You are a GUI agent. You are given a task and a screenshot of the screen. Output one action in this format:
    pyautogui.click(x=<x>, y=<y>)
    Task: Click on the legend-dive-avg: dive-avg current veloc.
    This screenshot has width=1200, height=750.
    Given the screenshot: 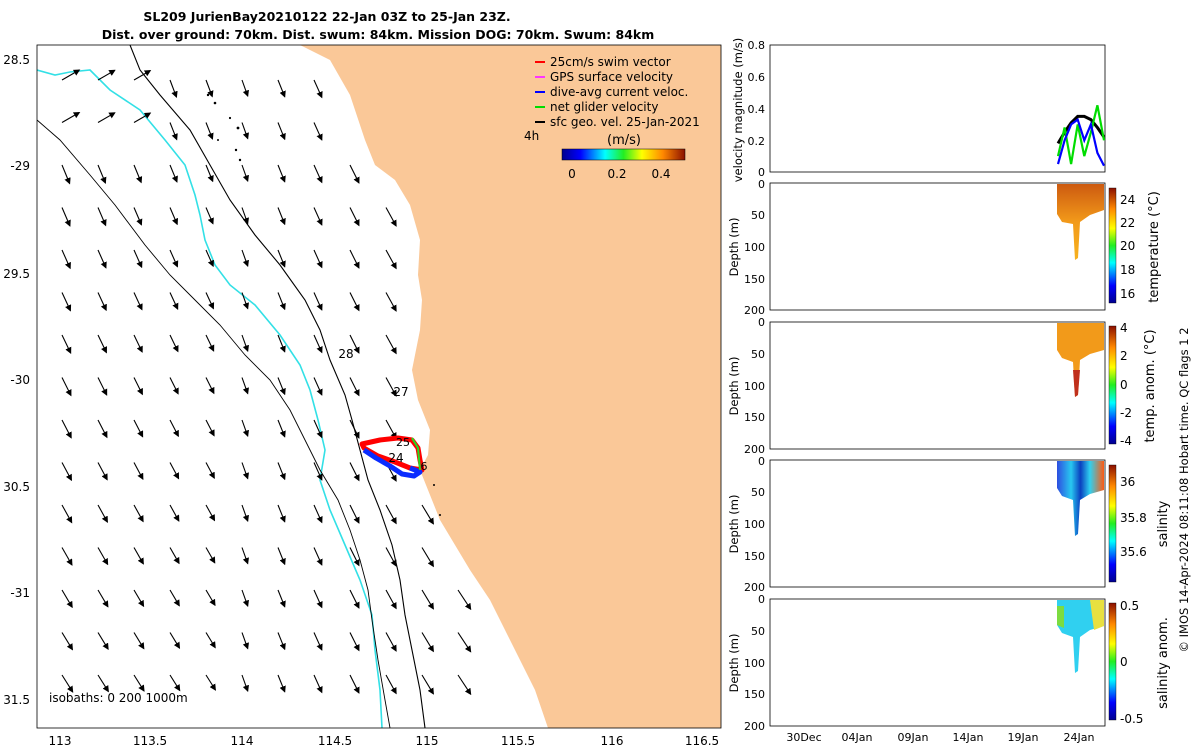 What is the action you would take?
    pyautogui.click(x=619, y=92)
    